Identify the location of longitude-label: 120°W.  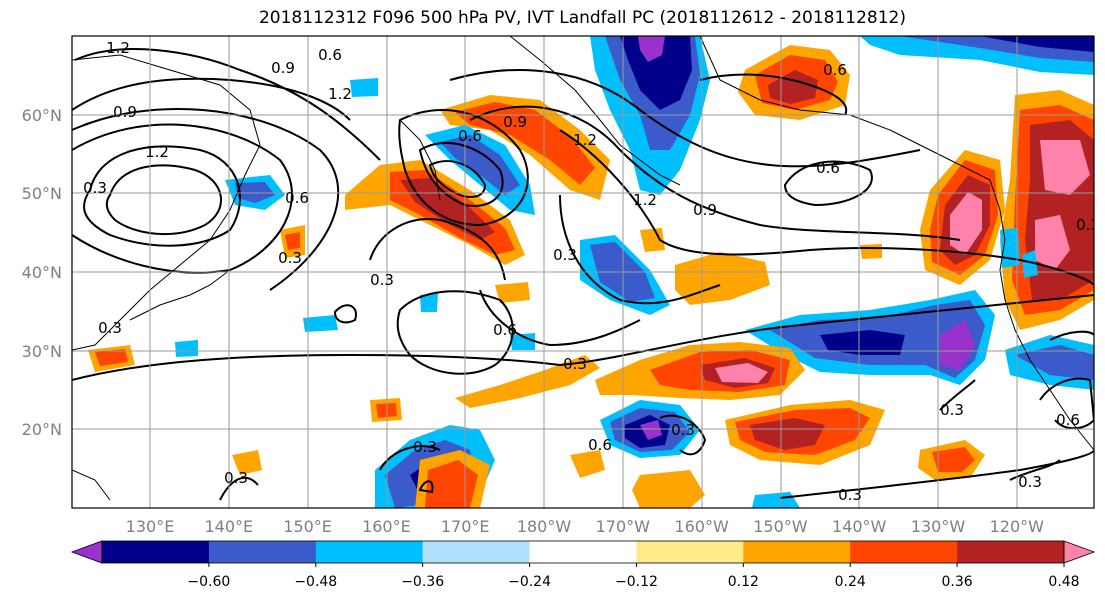
(1017, 526).